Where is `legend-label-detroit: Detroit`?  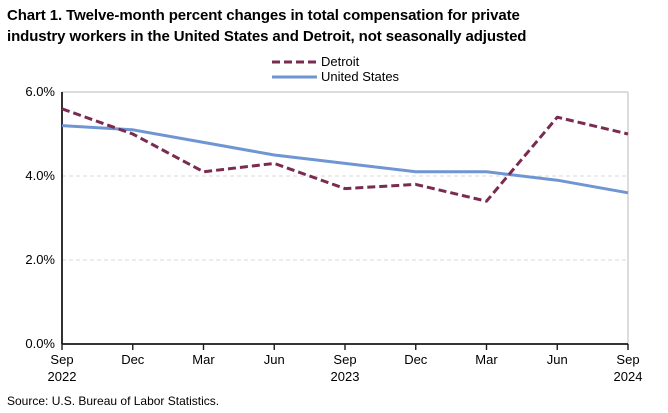 legend-label-detroit: Detroit is located at coordinates (340, 61).